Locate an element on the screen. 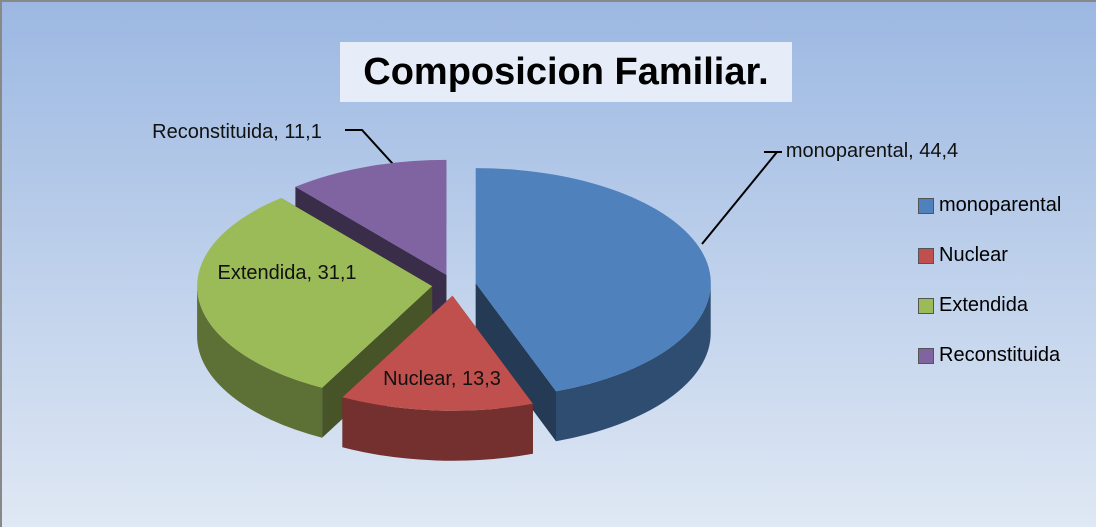 The height and width of the screenshot is (527, 1096). legend-item: Nuclear is located at coordinates (963, 255).